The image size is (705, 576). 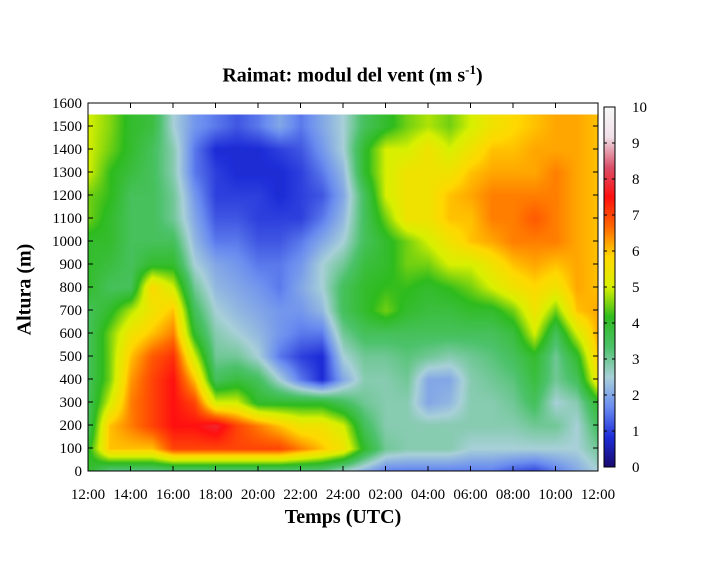 What do you see at coordinates (24, 289) in the screenshot?
I see `y-axis-label: Altura (m)` at bounding box center [24, 289].